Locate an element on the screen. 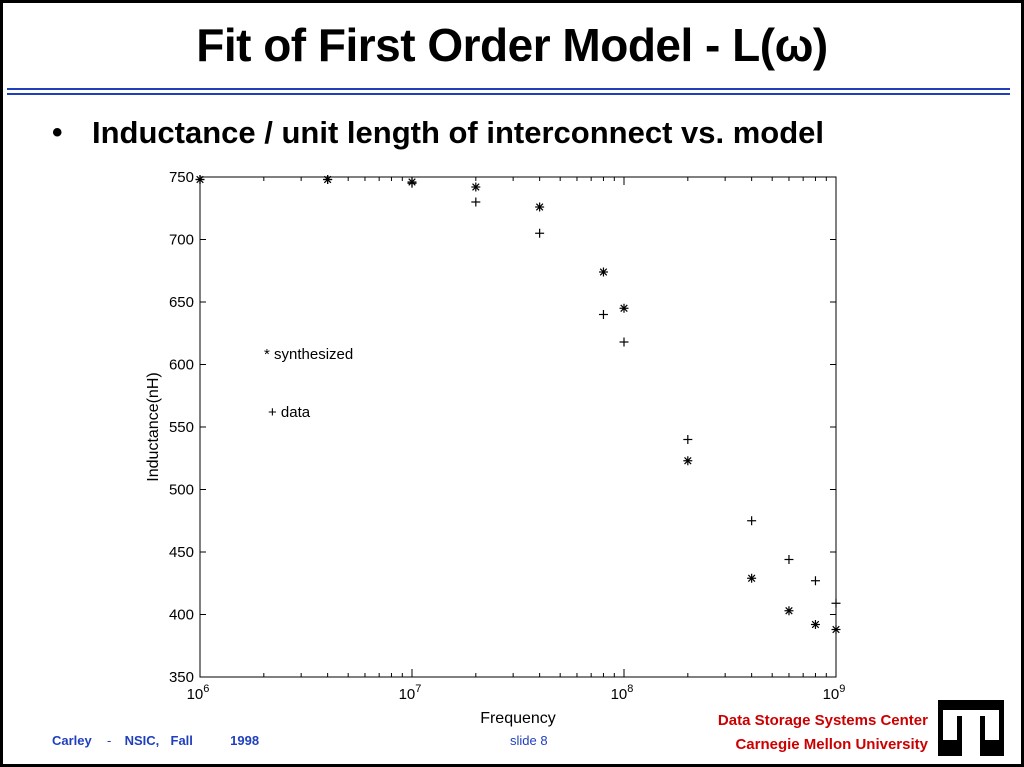  slide-label: slide is located at coordinates (523, 740).